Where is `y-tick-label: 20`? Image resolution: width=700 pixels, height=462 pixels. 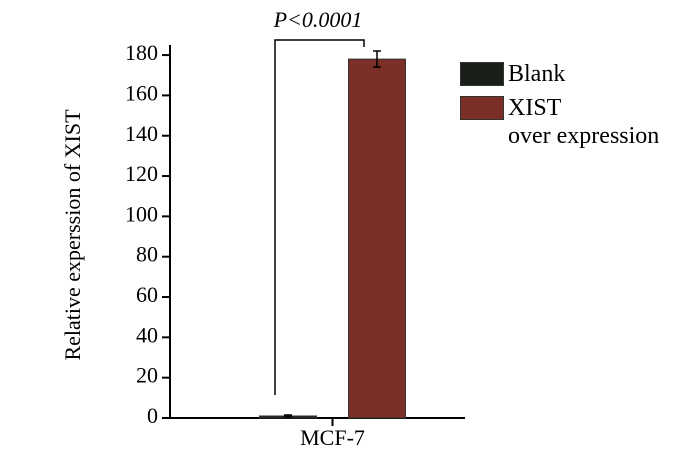
y-tick-label: 20 is located at coordinates (147, 375).